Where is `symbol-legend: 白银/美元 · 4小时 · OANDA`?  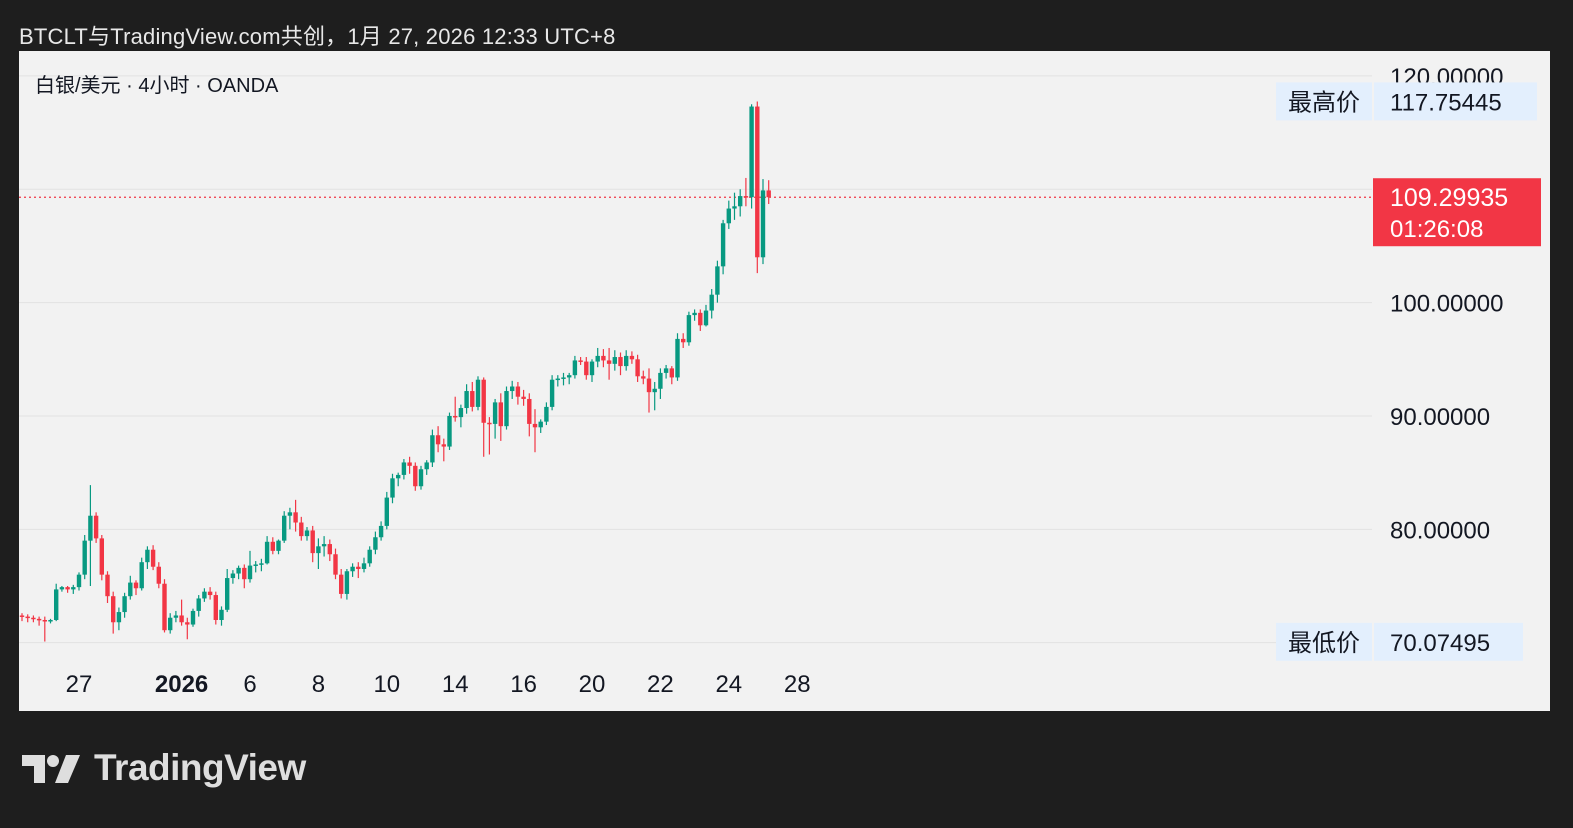 symbol-legend: 白银/美元 · 4小时 · OANDA is located at coordinates (157, 85).